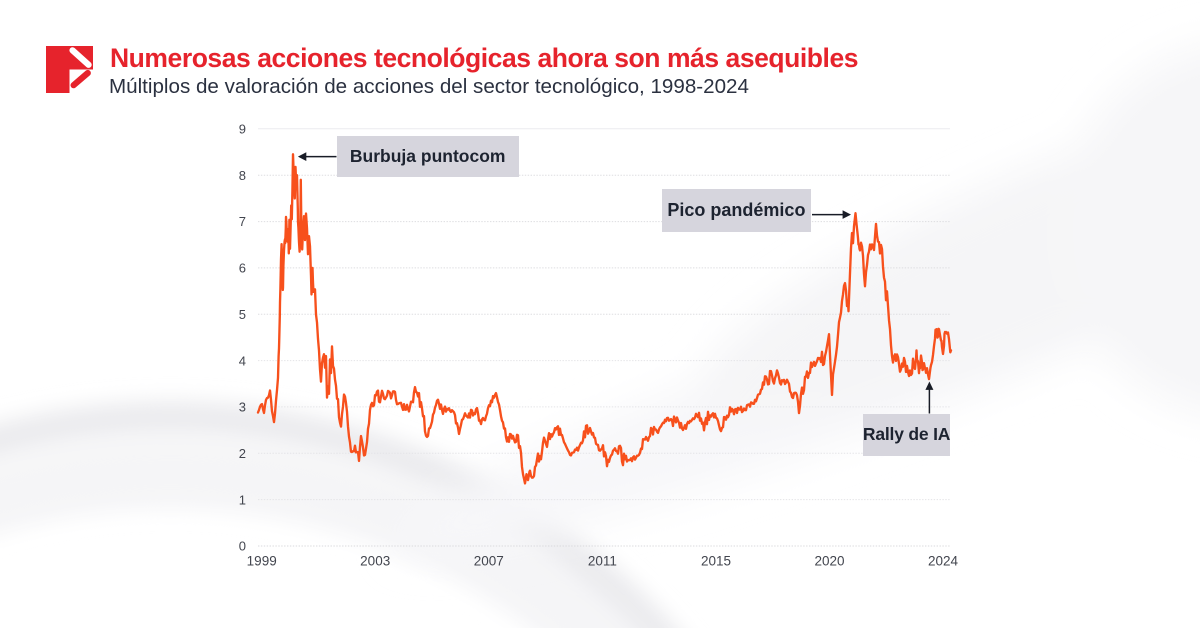 The image size is (1200, 628). I want to click on svg-text: 2015, so click(716, 561).